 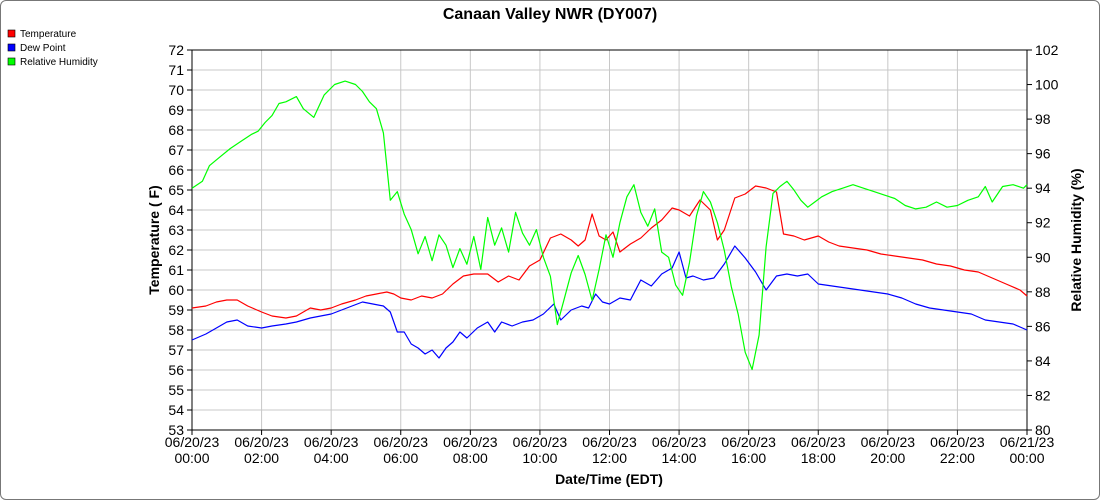 I want to click on right-tick-label: 100, so click(x=1047, y=85).